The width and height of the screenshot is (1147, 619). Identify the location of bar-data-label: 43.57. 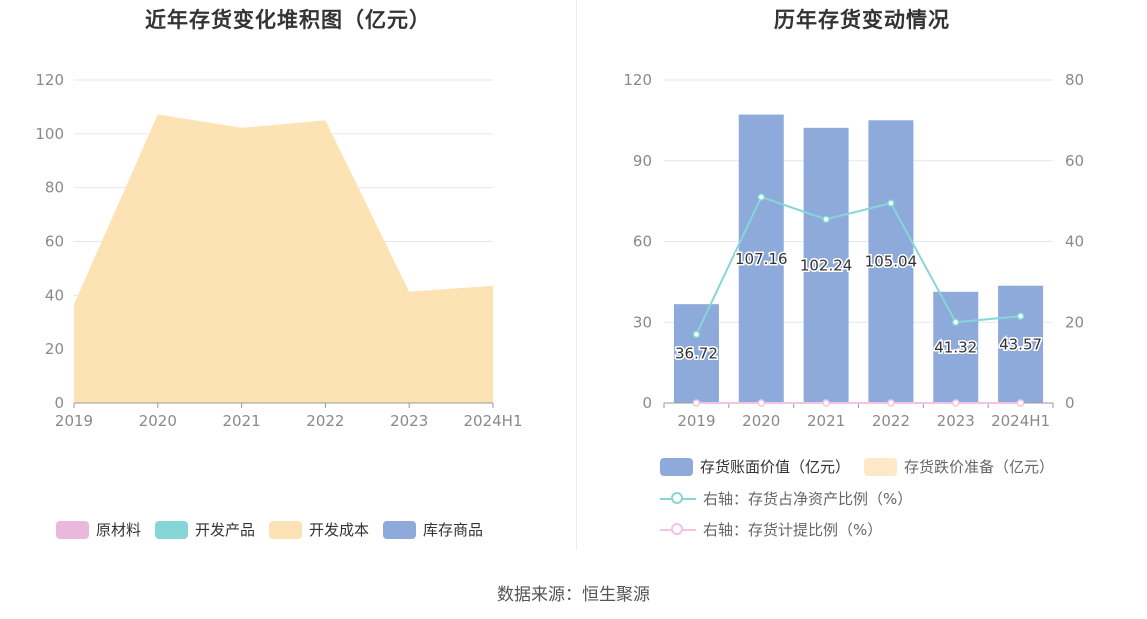
(1020, 344).